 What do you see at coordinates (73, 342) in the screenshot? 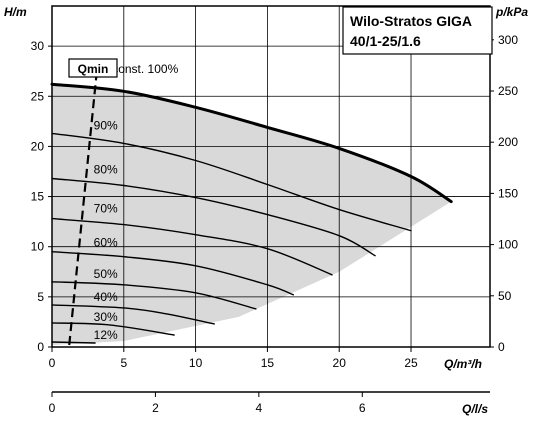
I see `curve-12-percent` at bounding box center [73, 342].